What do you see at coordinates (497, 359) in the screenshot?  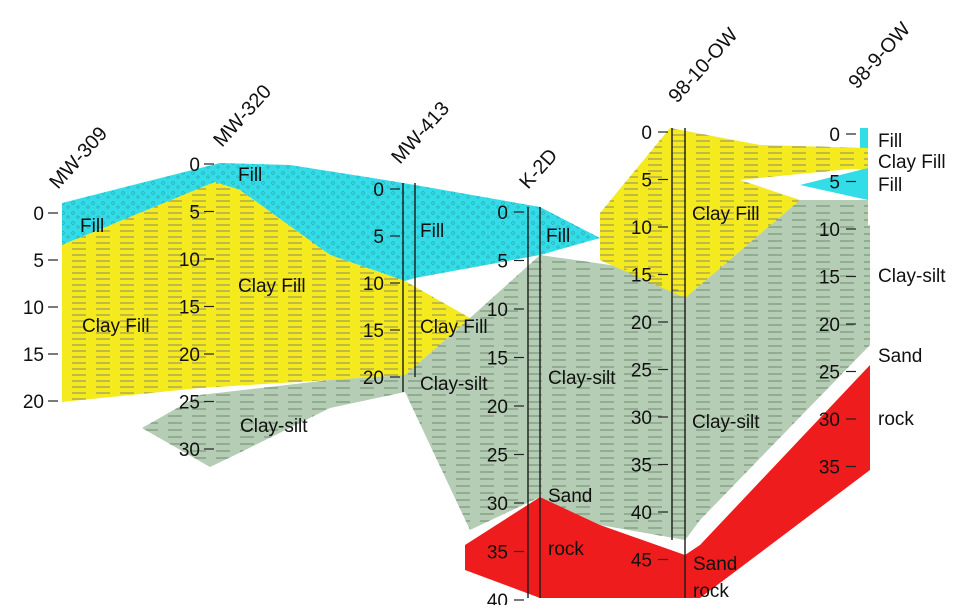 I see `depth-label-k2d-3: 15` at bounding box center [497, 359].